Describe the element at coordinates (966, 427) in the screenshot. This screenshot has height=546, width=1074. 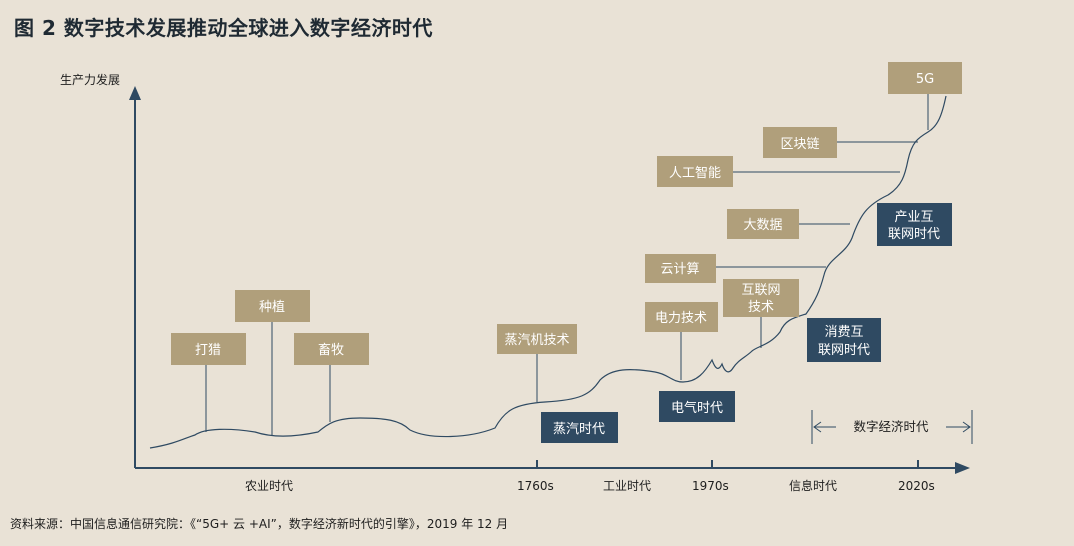
I see `arrow-right-icon` at that location.